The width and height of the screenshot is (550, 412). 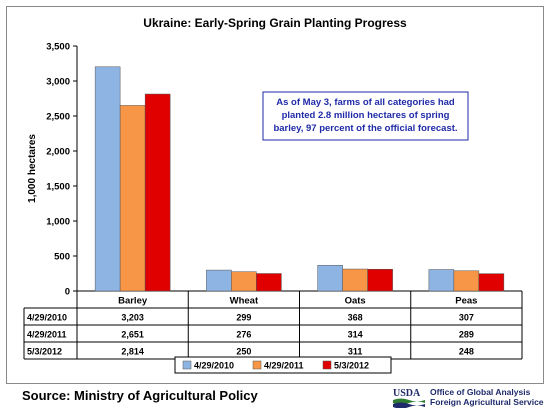 I want to click on y-tick-label: 3,000, so click(x=58, y=82).